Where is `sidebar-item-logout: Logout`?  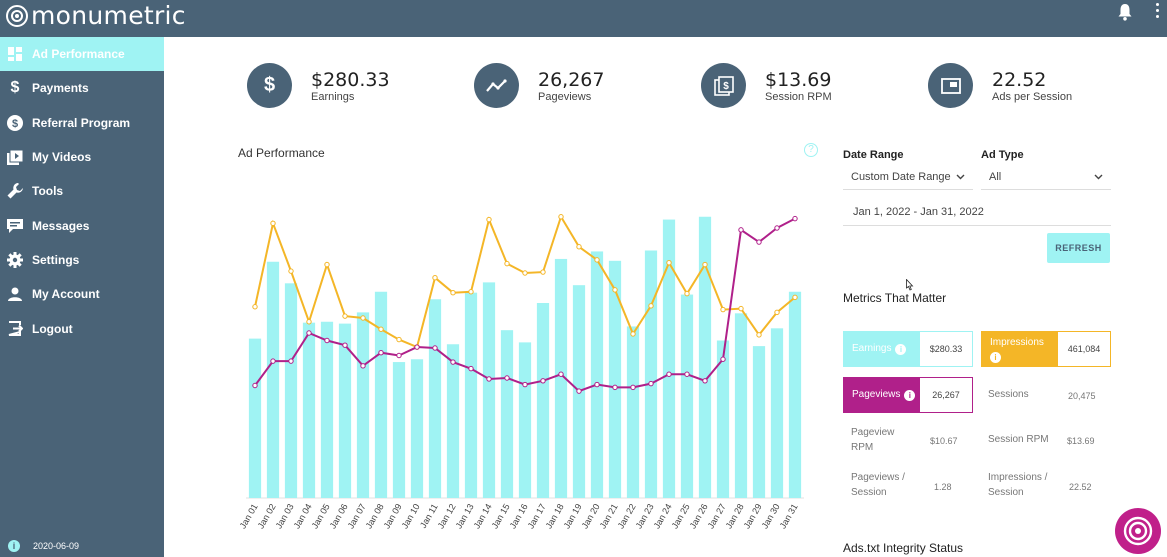
sidebar-item-logout: Logout is located at coordinates (82, 328).